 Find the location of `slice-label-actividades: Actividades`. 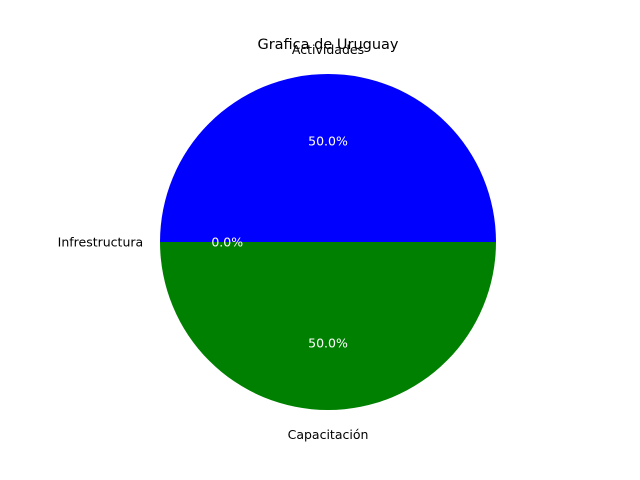

slice-label-actividades: Actividades is located at coordinates (328, 49).